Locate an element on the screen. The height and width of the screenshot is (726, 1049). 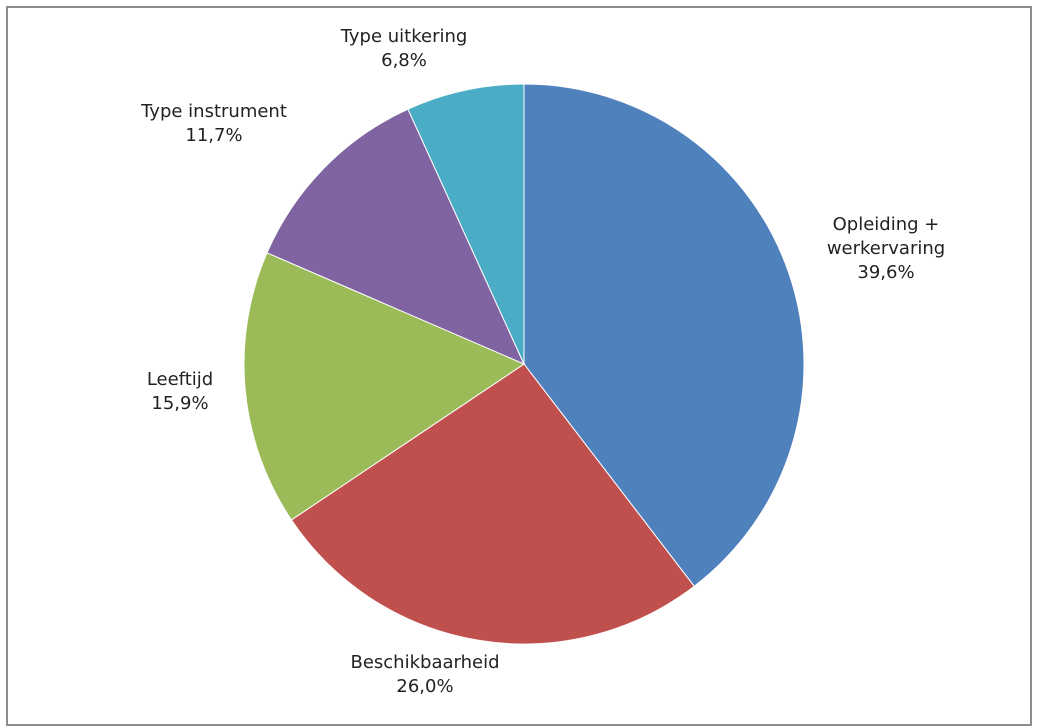
slice-value-label: 39,6% is located at coordinates (885, 272).